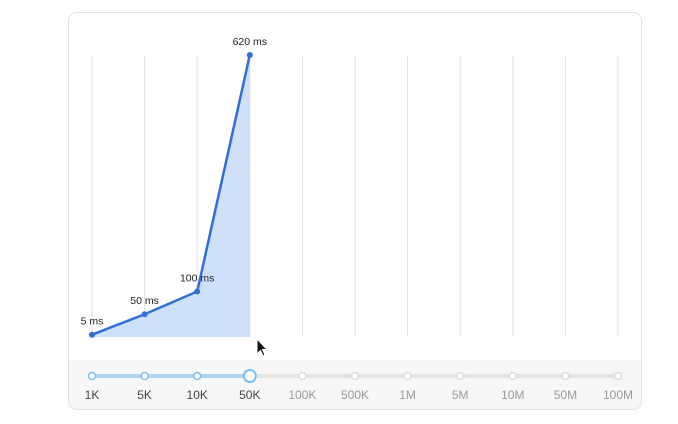 Image resolution: width=678 pixels, height=424 pixels. I want to click on slider-label: 100M, so click(618, 395).